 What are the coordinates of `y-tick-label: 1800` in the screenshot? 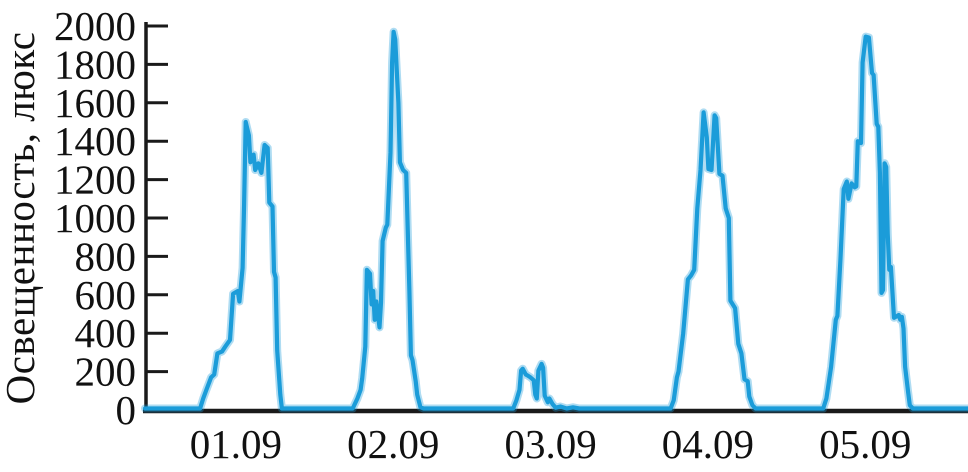 It's located at (95, 64).